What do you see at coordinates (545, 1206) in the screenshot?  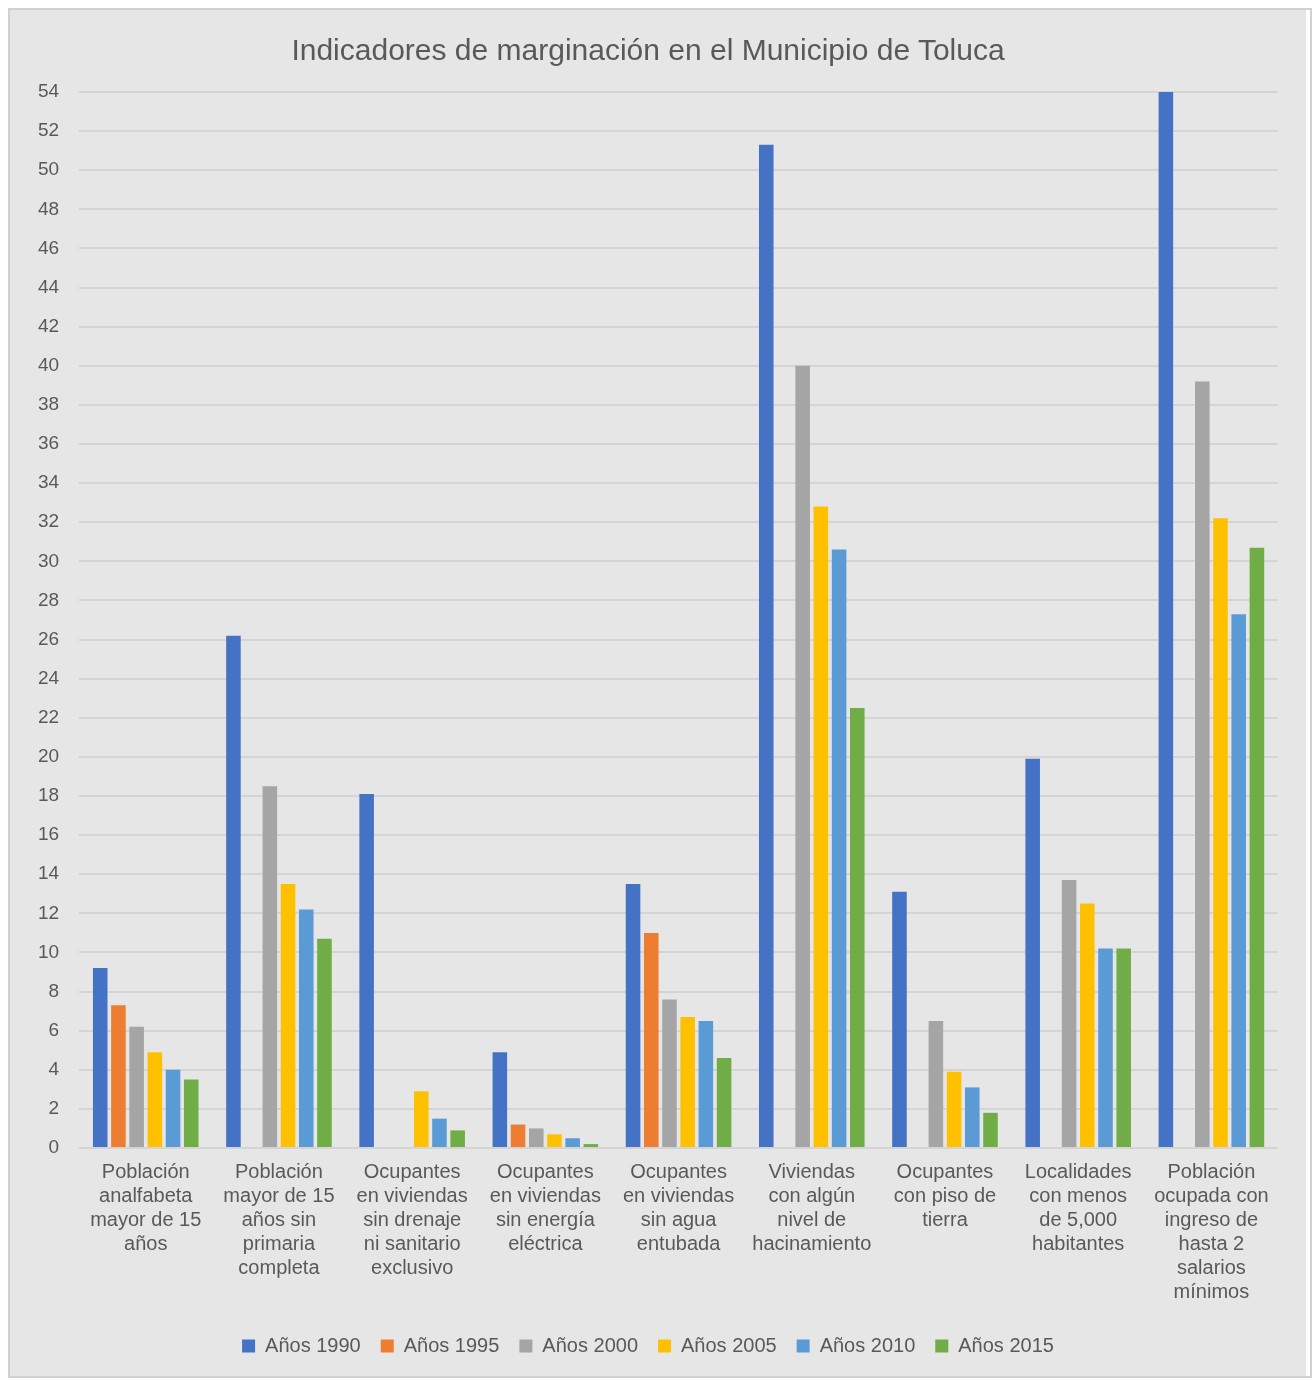 I see `x-tick-label: Ocupantes en viviendas sin energía eléctrica` at bounding box center [545, 1206].